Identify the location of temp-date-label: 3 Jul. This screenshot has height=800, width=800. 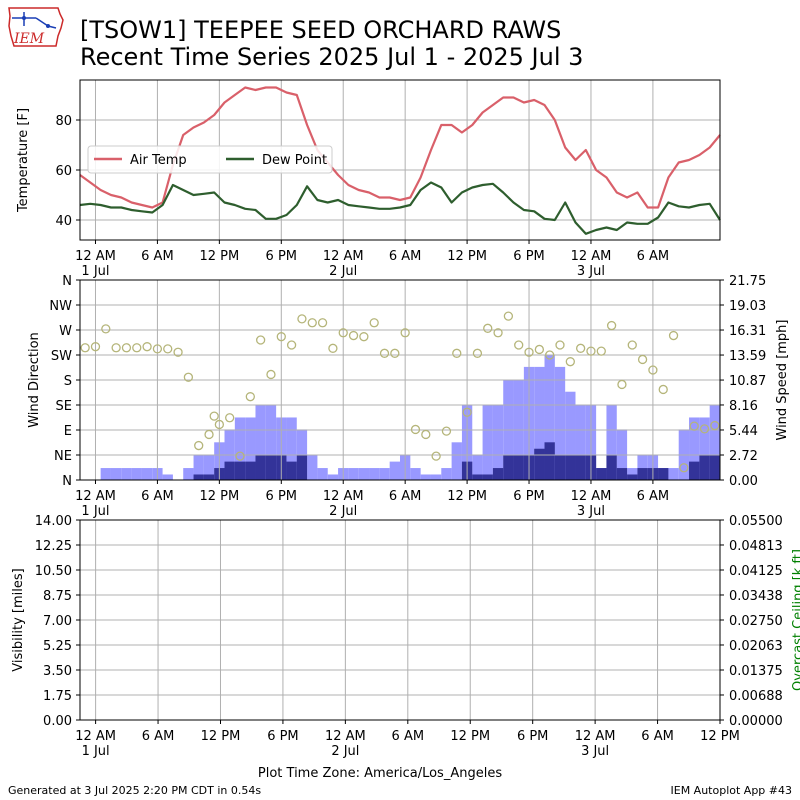
(591, 271).